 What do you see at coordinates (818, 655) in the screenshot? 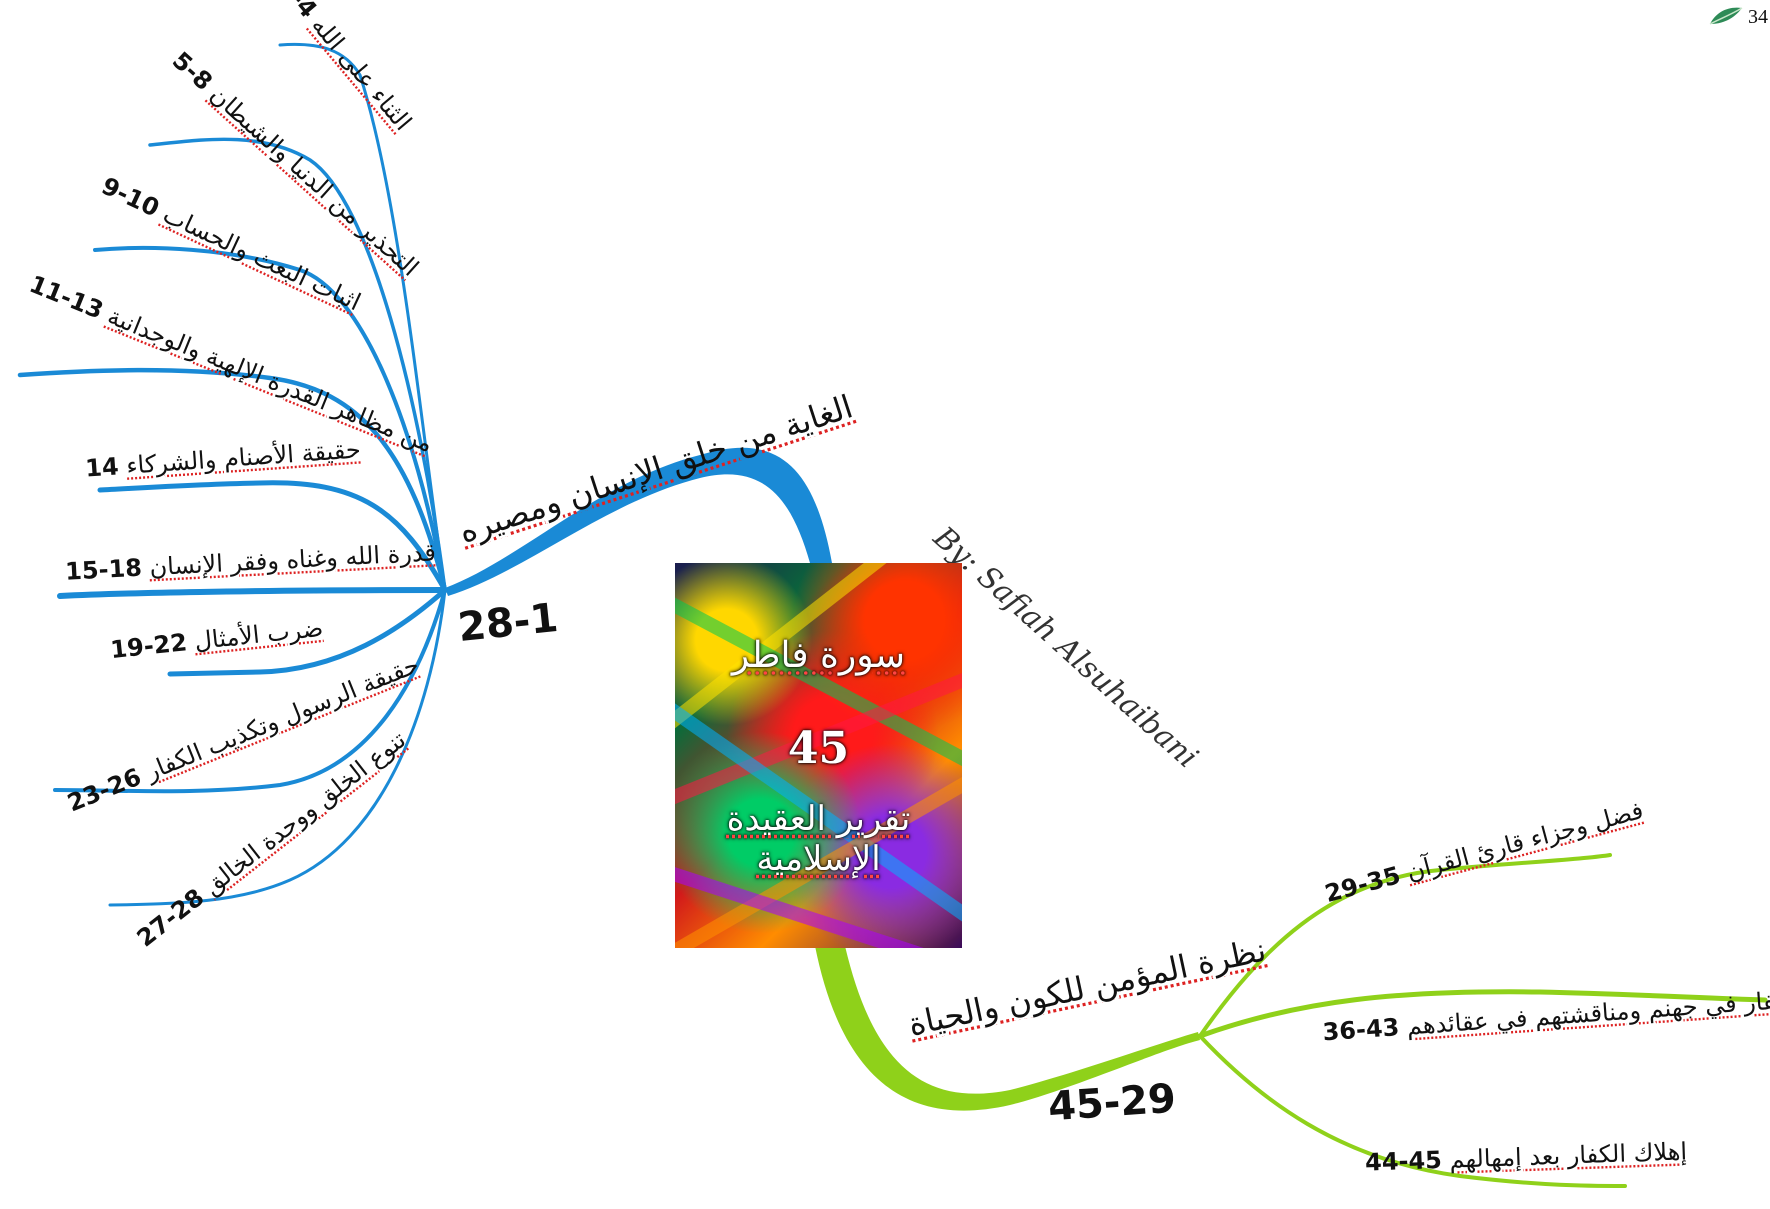
I see `central-topic-title: سورة فاطر` at bounding box center [818, 655].